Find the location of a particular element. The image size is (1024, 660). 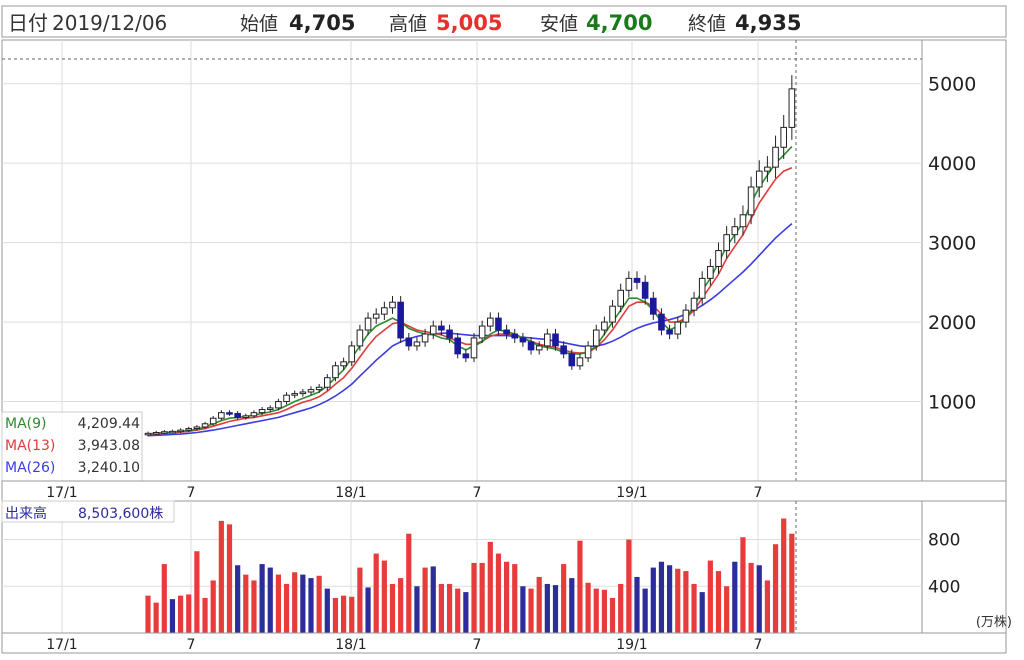

price-tick-1000: 1000 is located at coordinates (952, 403).